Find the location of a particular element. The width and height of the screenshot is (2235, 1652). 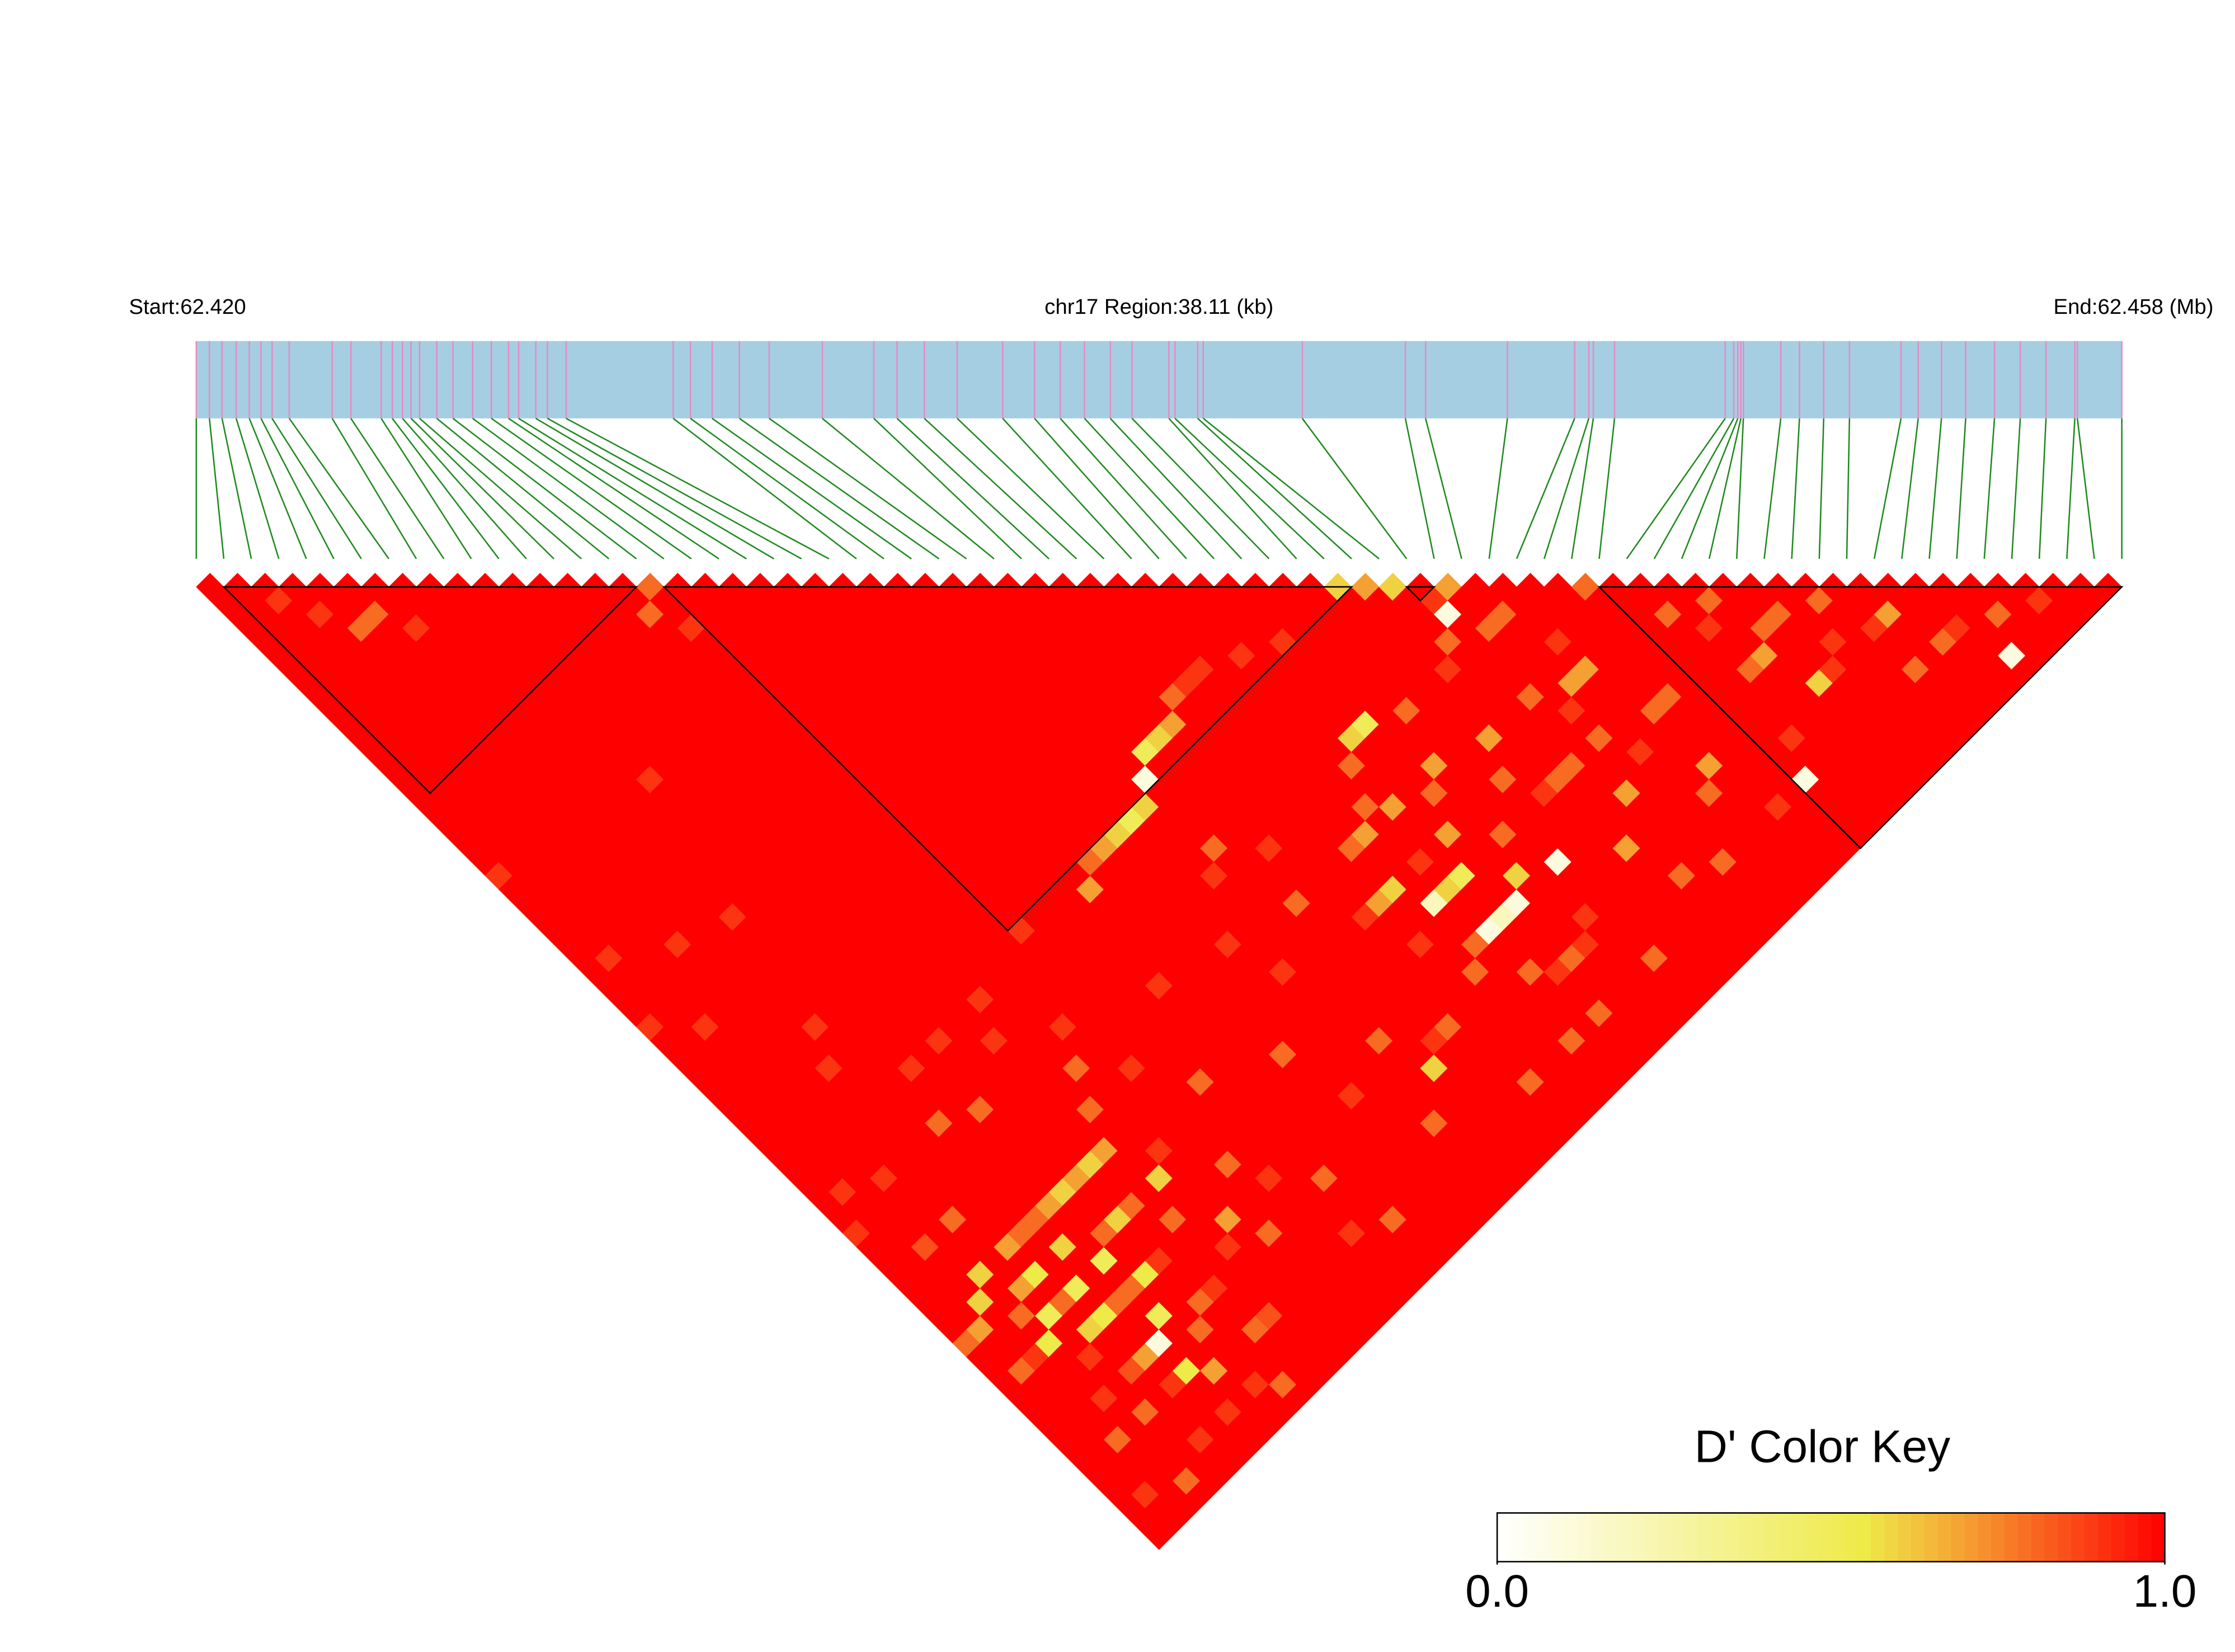

color-key-frame is located at coordinates (1831, 1537).